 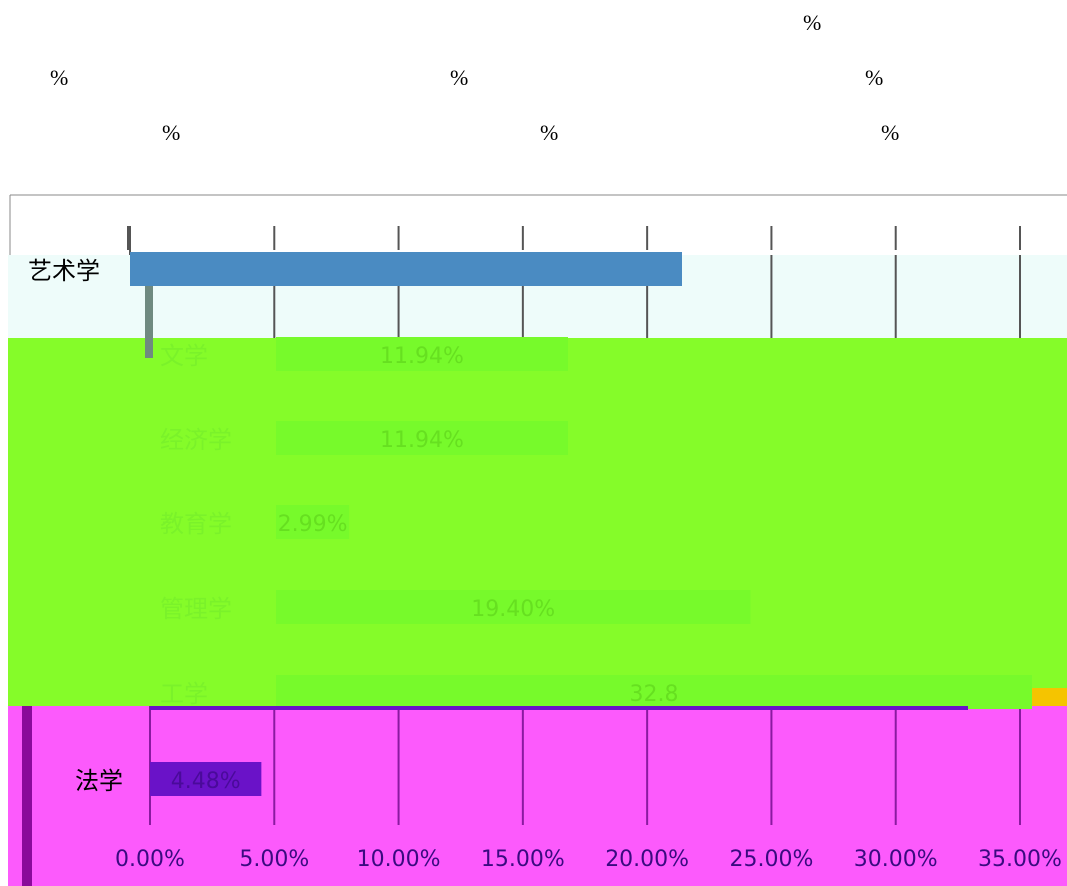 What do you see at coordinates (771, 859) in the screenshot?
I see `x-tick-label: 25.00%` at bounding box center [771, 859].